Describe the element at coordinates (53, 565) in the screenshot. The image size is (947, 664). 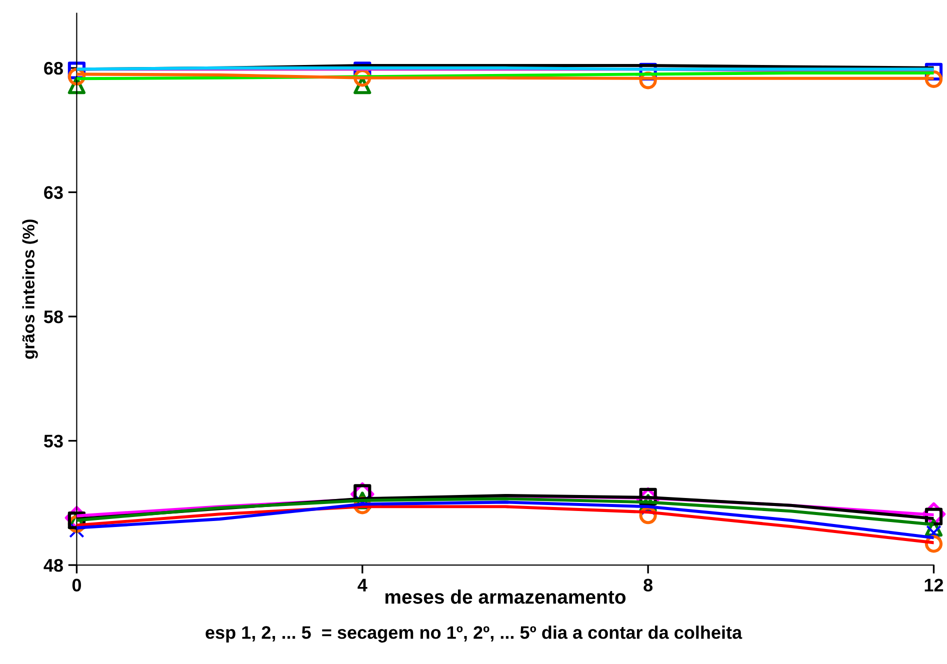
I see `y-tick-label: 48` at that location.